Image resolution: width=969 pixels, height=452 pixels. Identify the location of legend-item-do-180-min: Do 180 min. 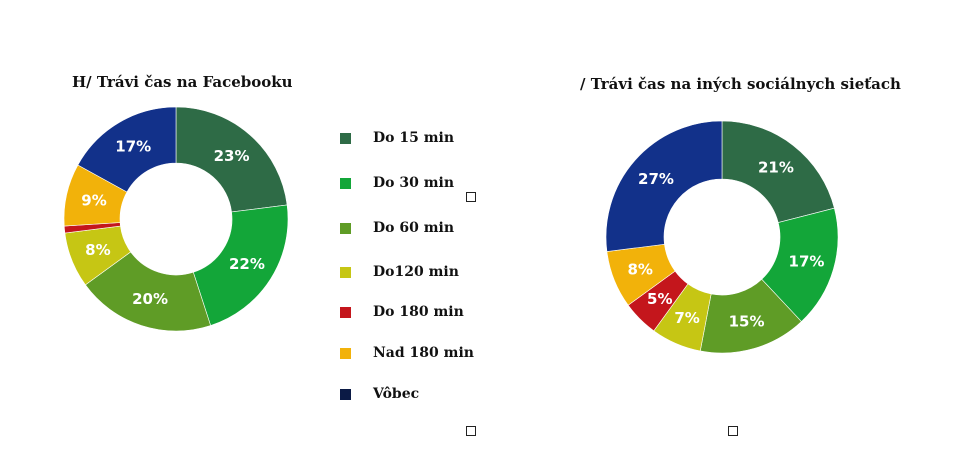
(402, 312).